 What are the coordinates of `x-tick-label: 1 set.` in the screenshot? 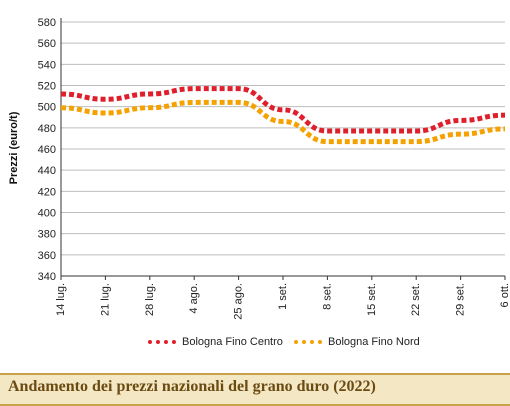 It's located at (283, 296).